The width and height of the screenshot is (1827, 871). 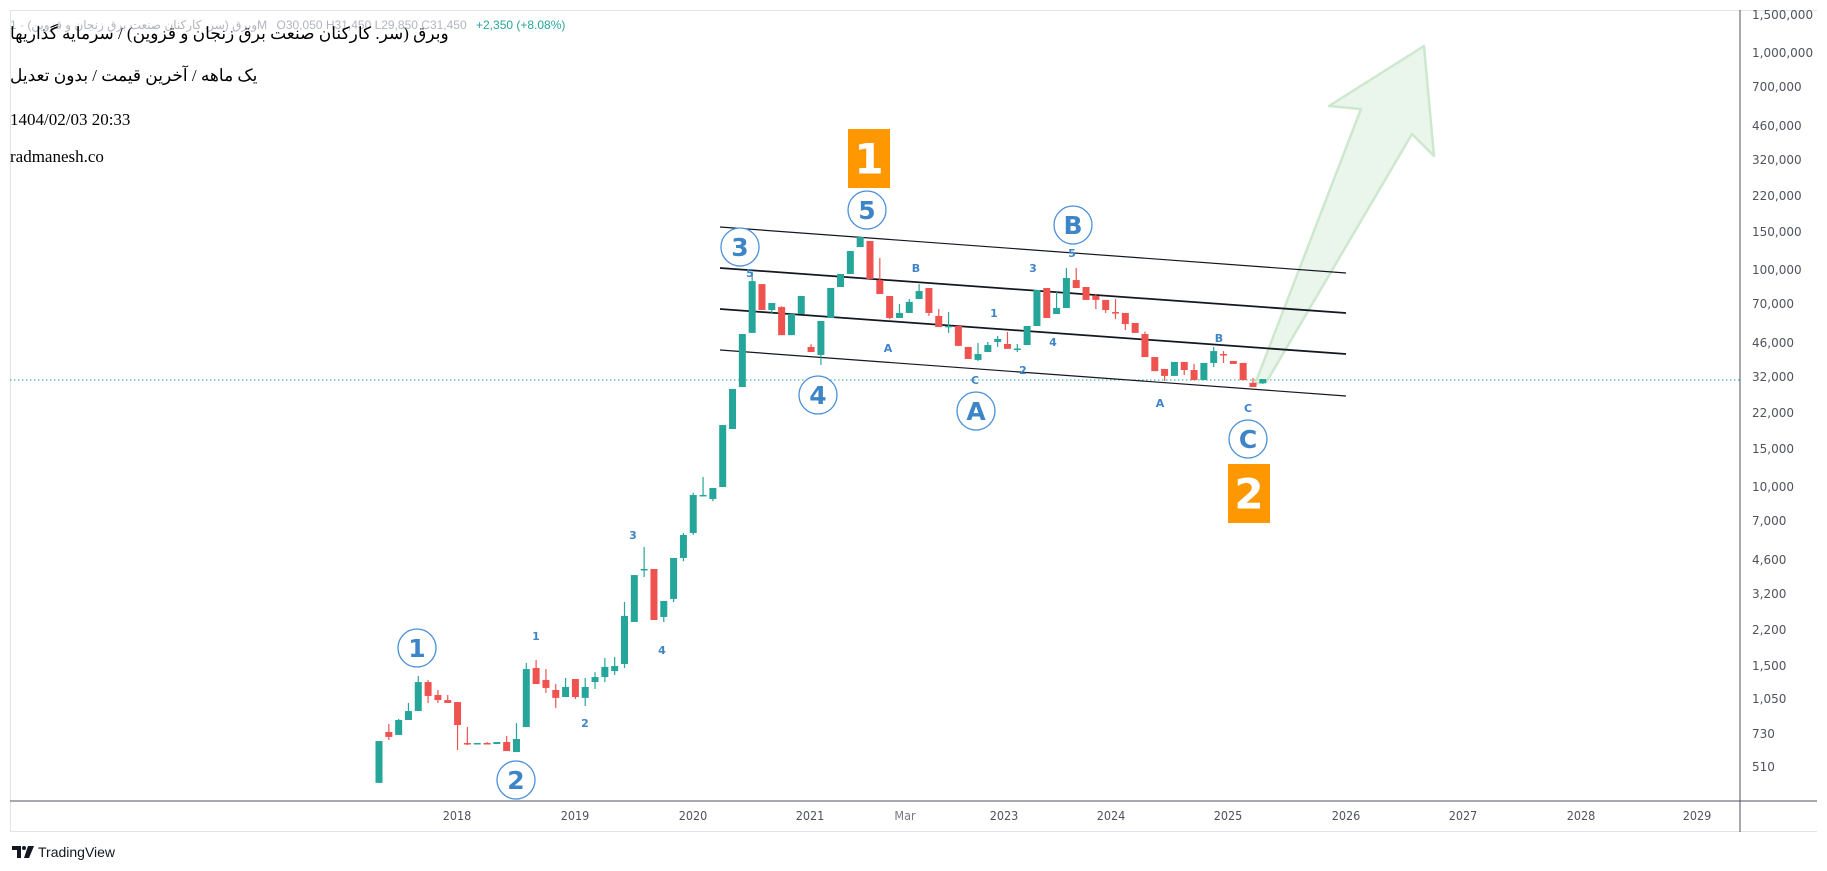 I want to click on major-wave-label: 4, so click(x=818, y=395).